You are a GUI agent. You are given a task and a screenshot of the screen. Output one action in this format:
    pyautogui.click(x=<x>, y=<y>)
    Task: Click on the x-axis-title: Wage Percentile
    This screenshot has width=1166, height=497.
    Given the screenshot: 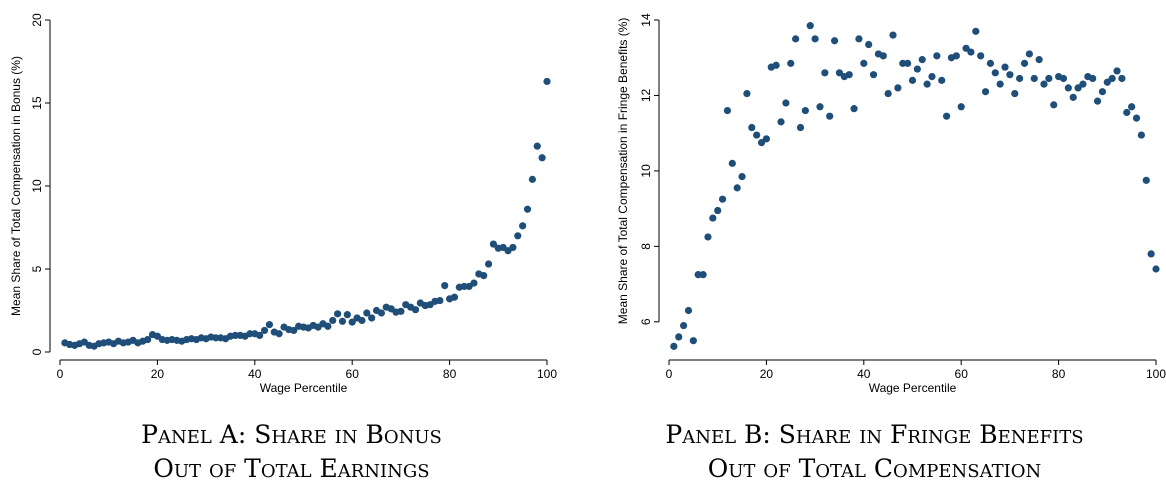 What is the action you would take?
    pyautogui.click(x=913, y=388)
    